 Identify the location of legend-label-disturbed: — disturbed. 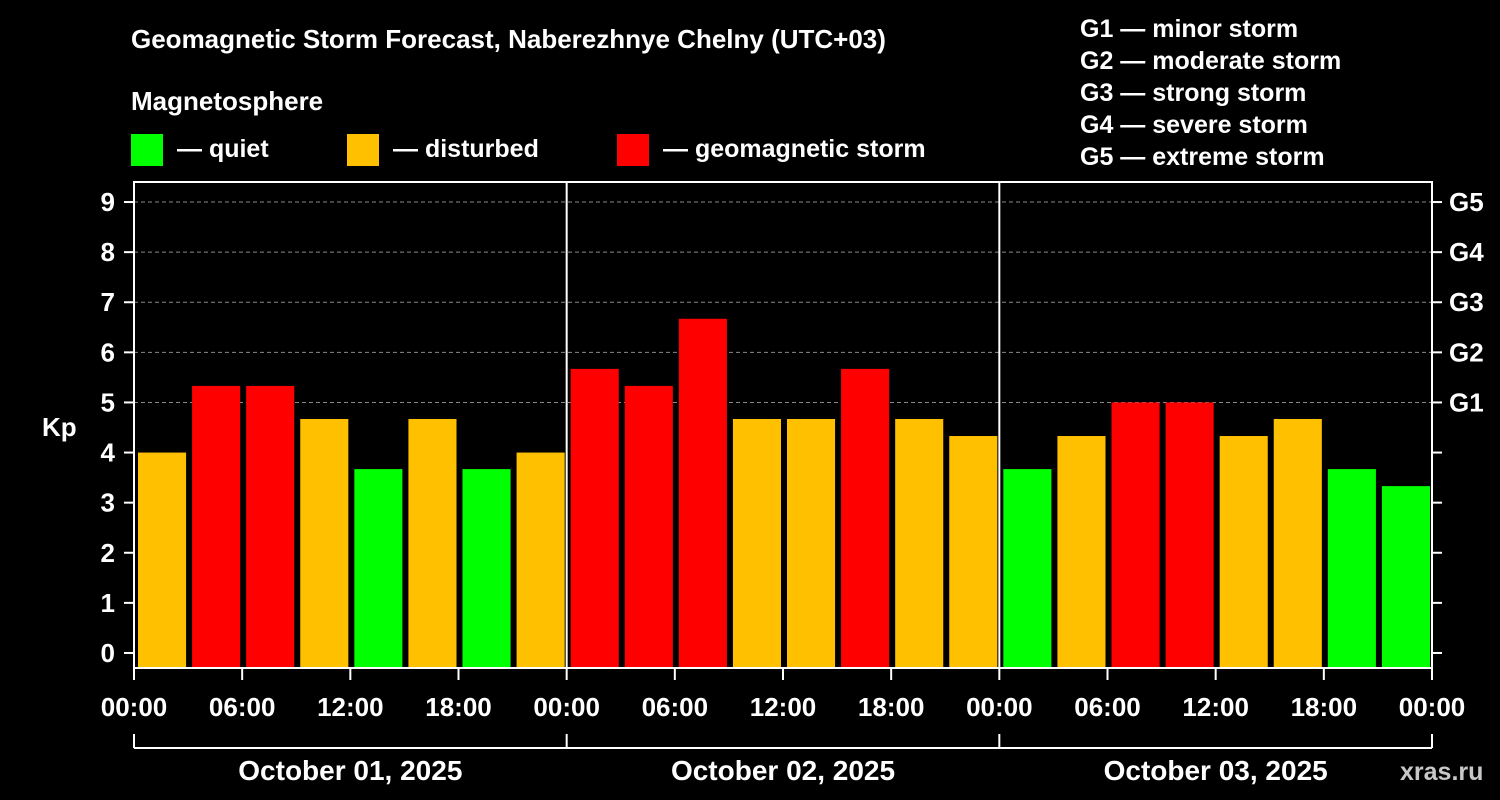
(466, 149).